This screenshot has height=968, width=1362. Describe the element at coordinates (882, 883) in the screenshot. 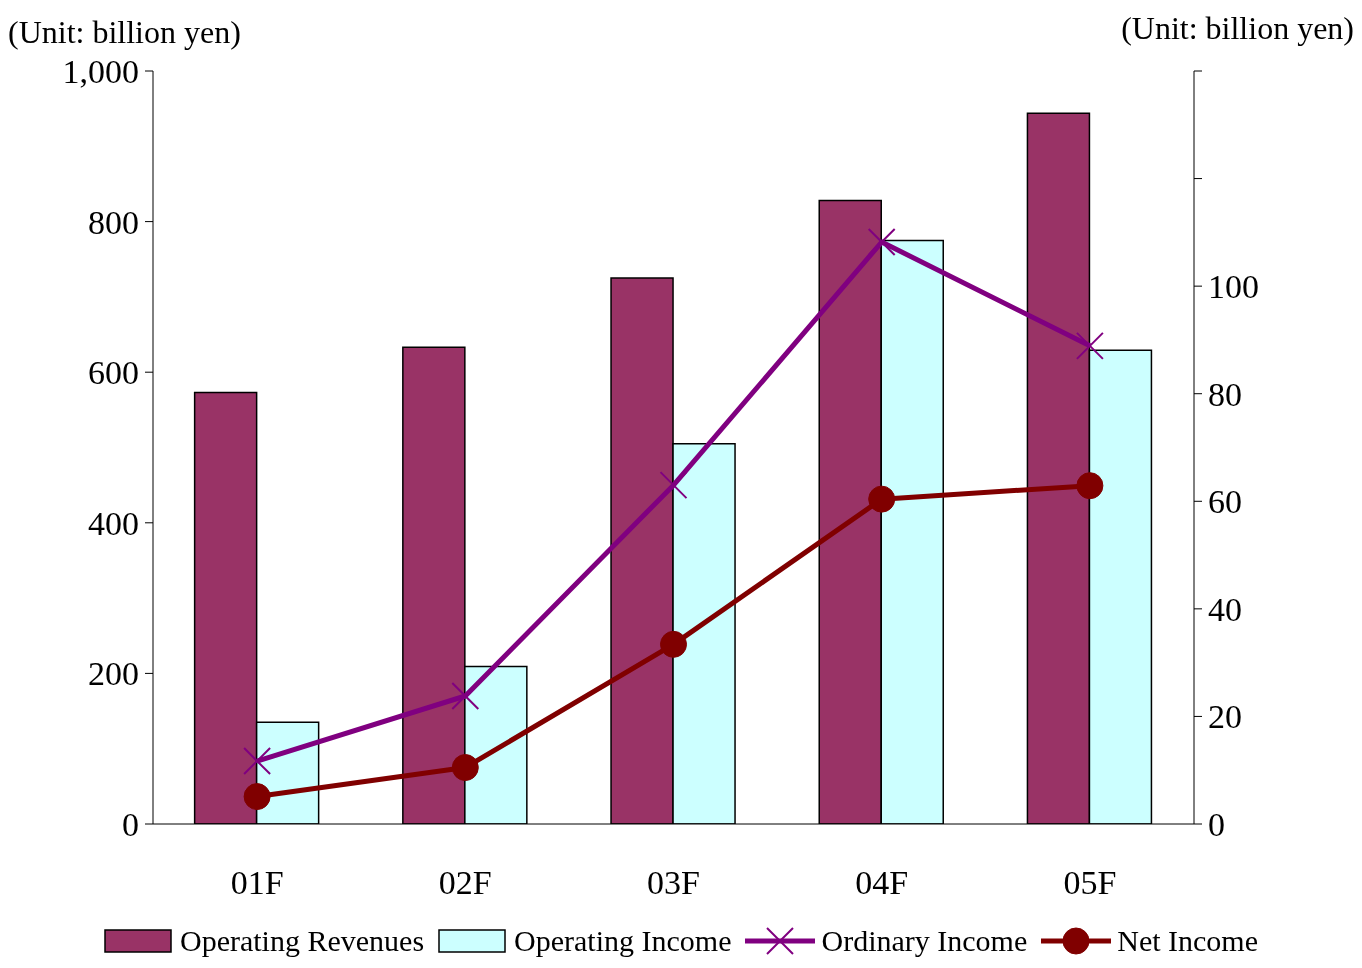

I see `x-tick-label: 04F` at that location.